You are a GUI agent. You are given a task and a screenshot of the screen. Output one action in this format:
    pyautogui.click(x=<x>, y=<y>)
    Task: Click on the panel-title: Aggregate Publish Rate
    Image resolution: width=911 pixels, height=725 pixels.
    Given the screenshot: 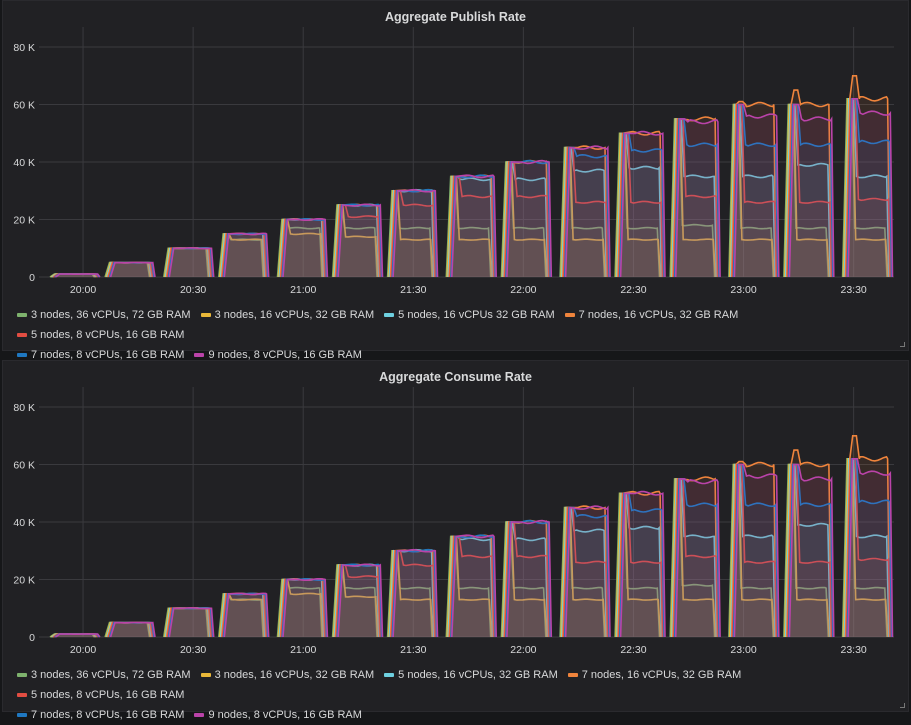 What is the action you would take?
    pyautogui.click(x=455, y=17)
    